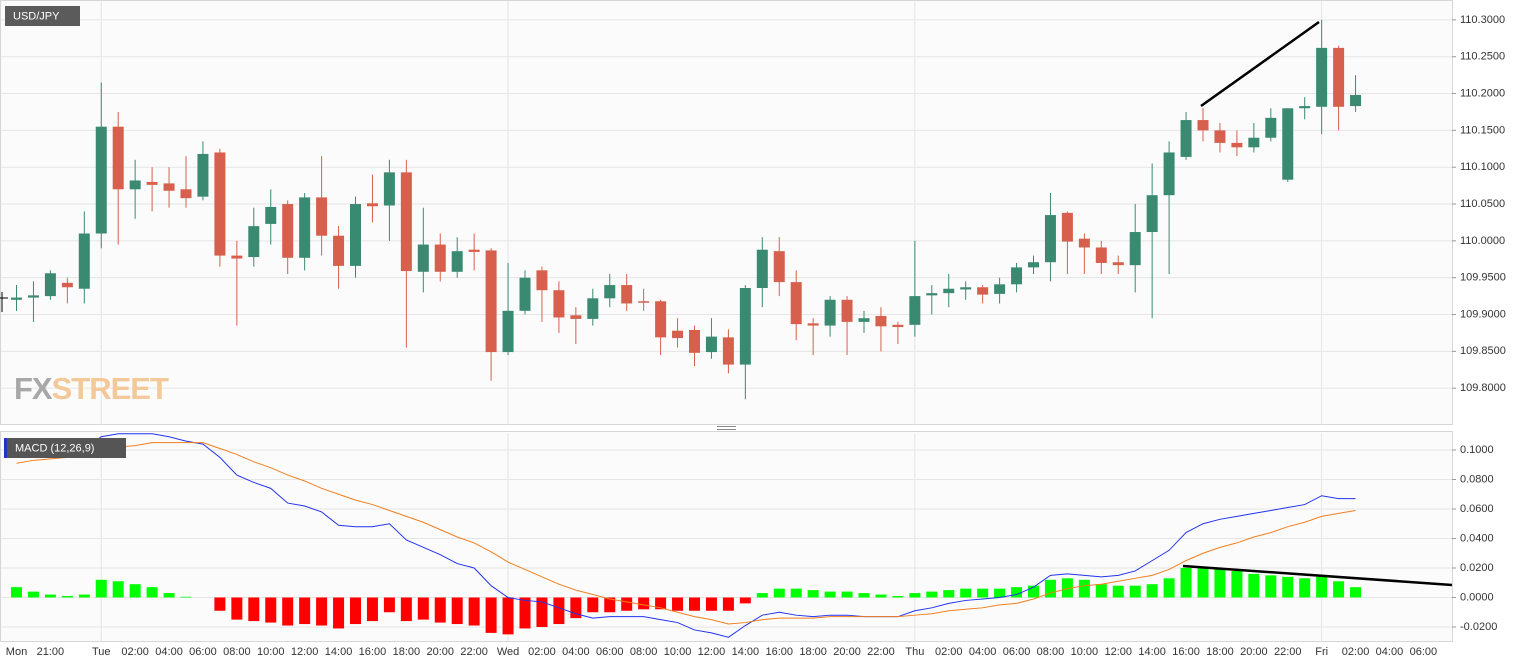 This screenshot has height=665, width=1536. I want to click on x-tick-label: 14:00, so click(1152, 652).